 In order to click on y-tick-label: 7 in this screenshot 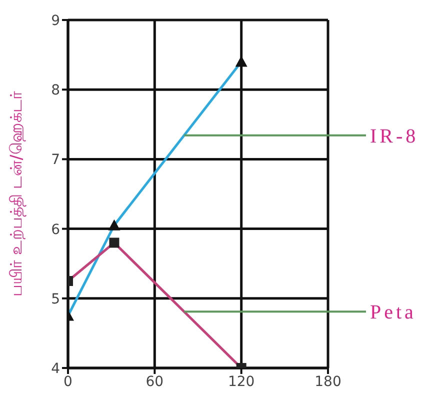, I will do `click(55, 160)`.